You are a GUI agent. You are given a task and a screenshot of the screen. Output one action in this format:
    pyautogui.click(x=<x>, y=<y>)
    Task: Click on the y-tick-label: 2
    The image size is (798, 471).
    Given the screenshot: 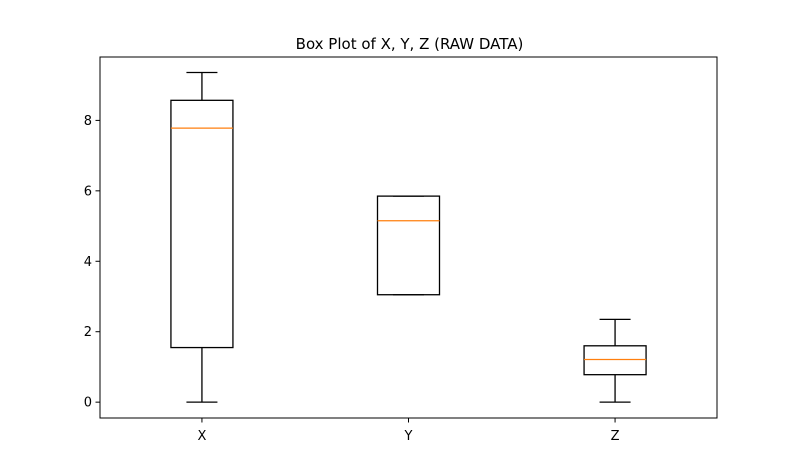 What is the action you would take?
    pyautogui.click(x=88, y=332)
    